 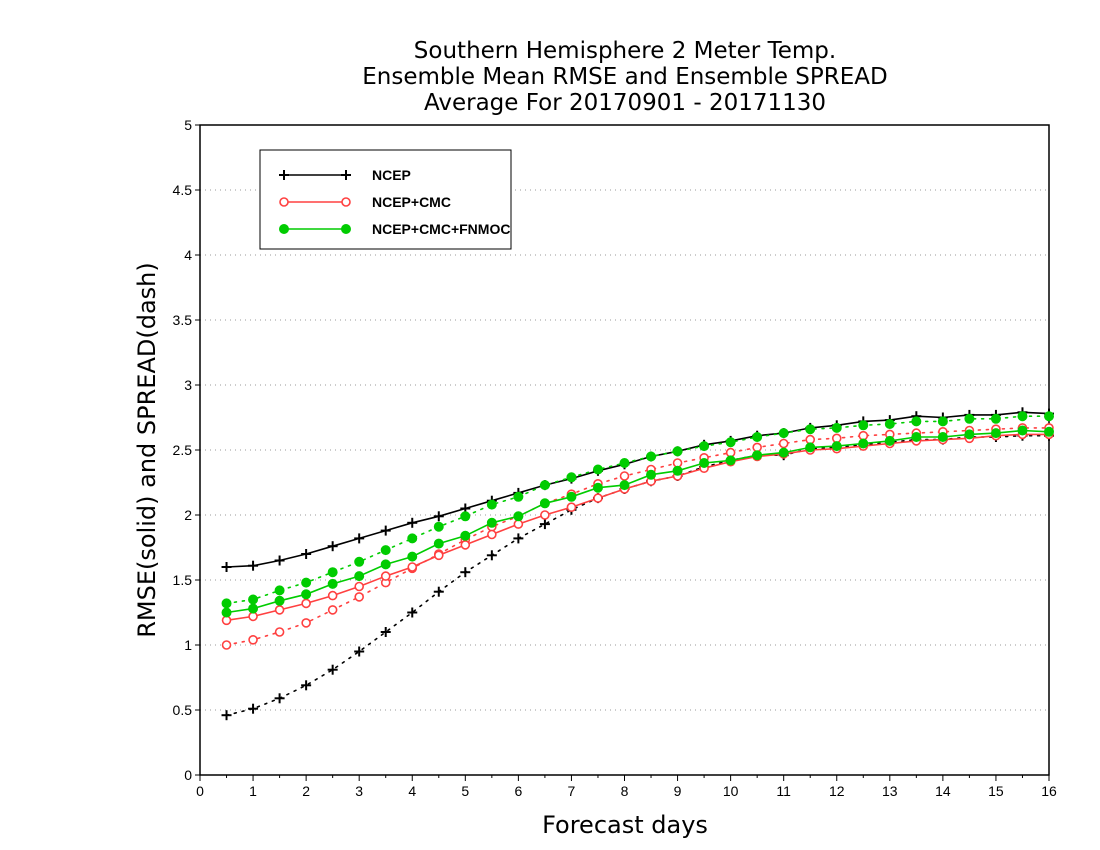 I want to click on x-tick-label: 16, so click(x=1049, y=791).